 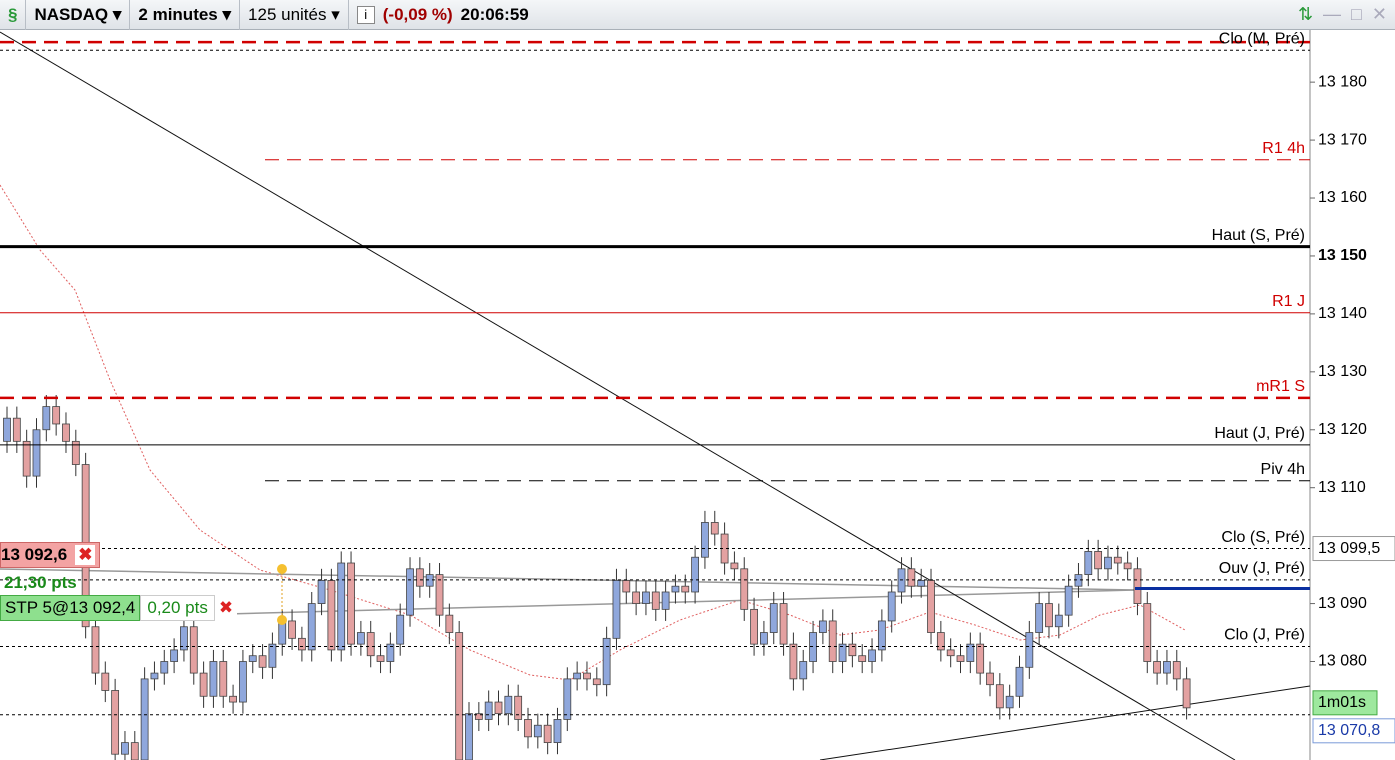 I want to click on level-label: Piv 4h, so click(x=1283, y=469).